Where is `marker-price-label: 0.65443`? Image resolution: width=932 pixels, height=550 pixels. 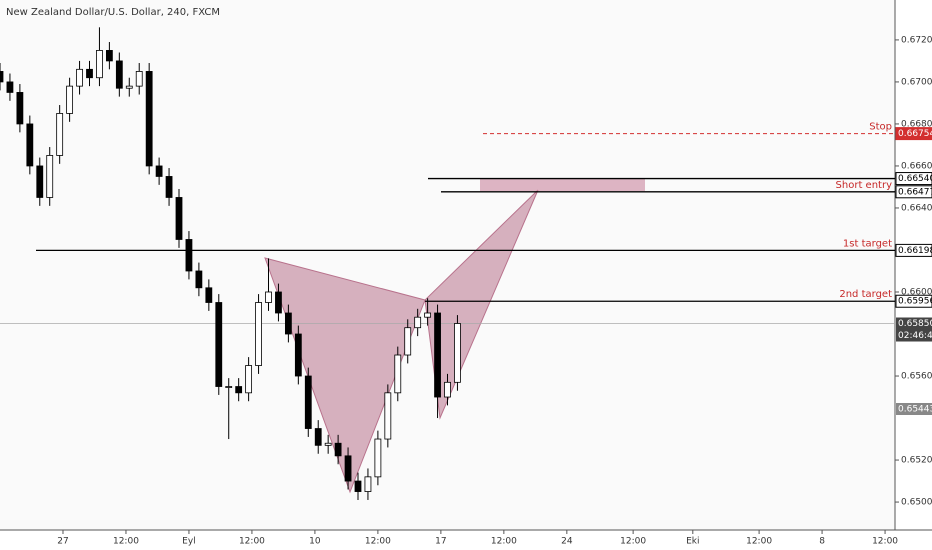 marker-price-label: 0.65443 is located at coordinates (915, 410).